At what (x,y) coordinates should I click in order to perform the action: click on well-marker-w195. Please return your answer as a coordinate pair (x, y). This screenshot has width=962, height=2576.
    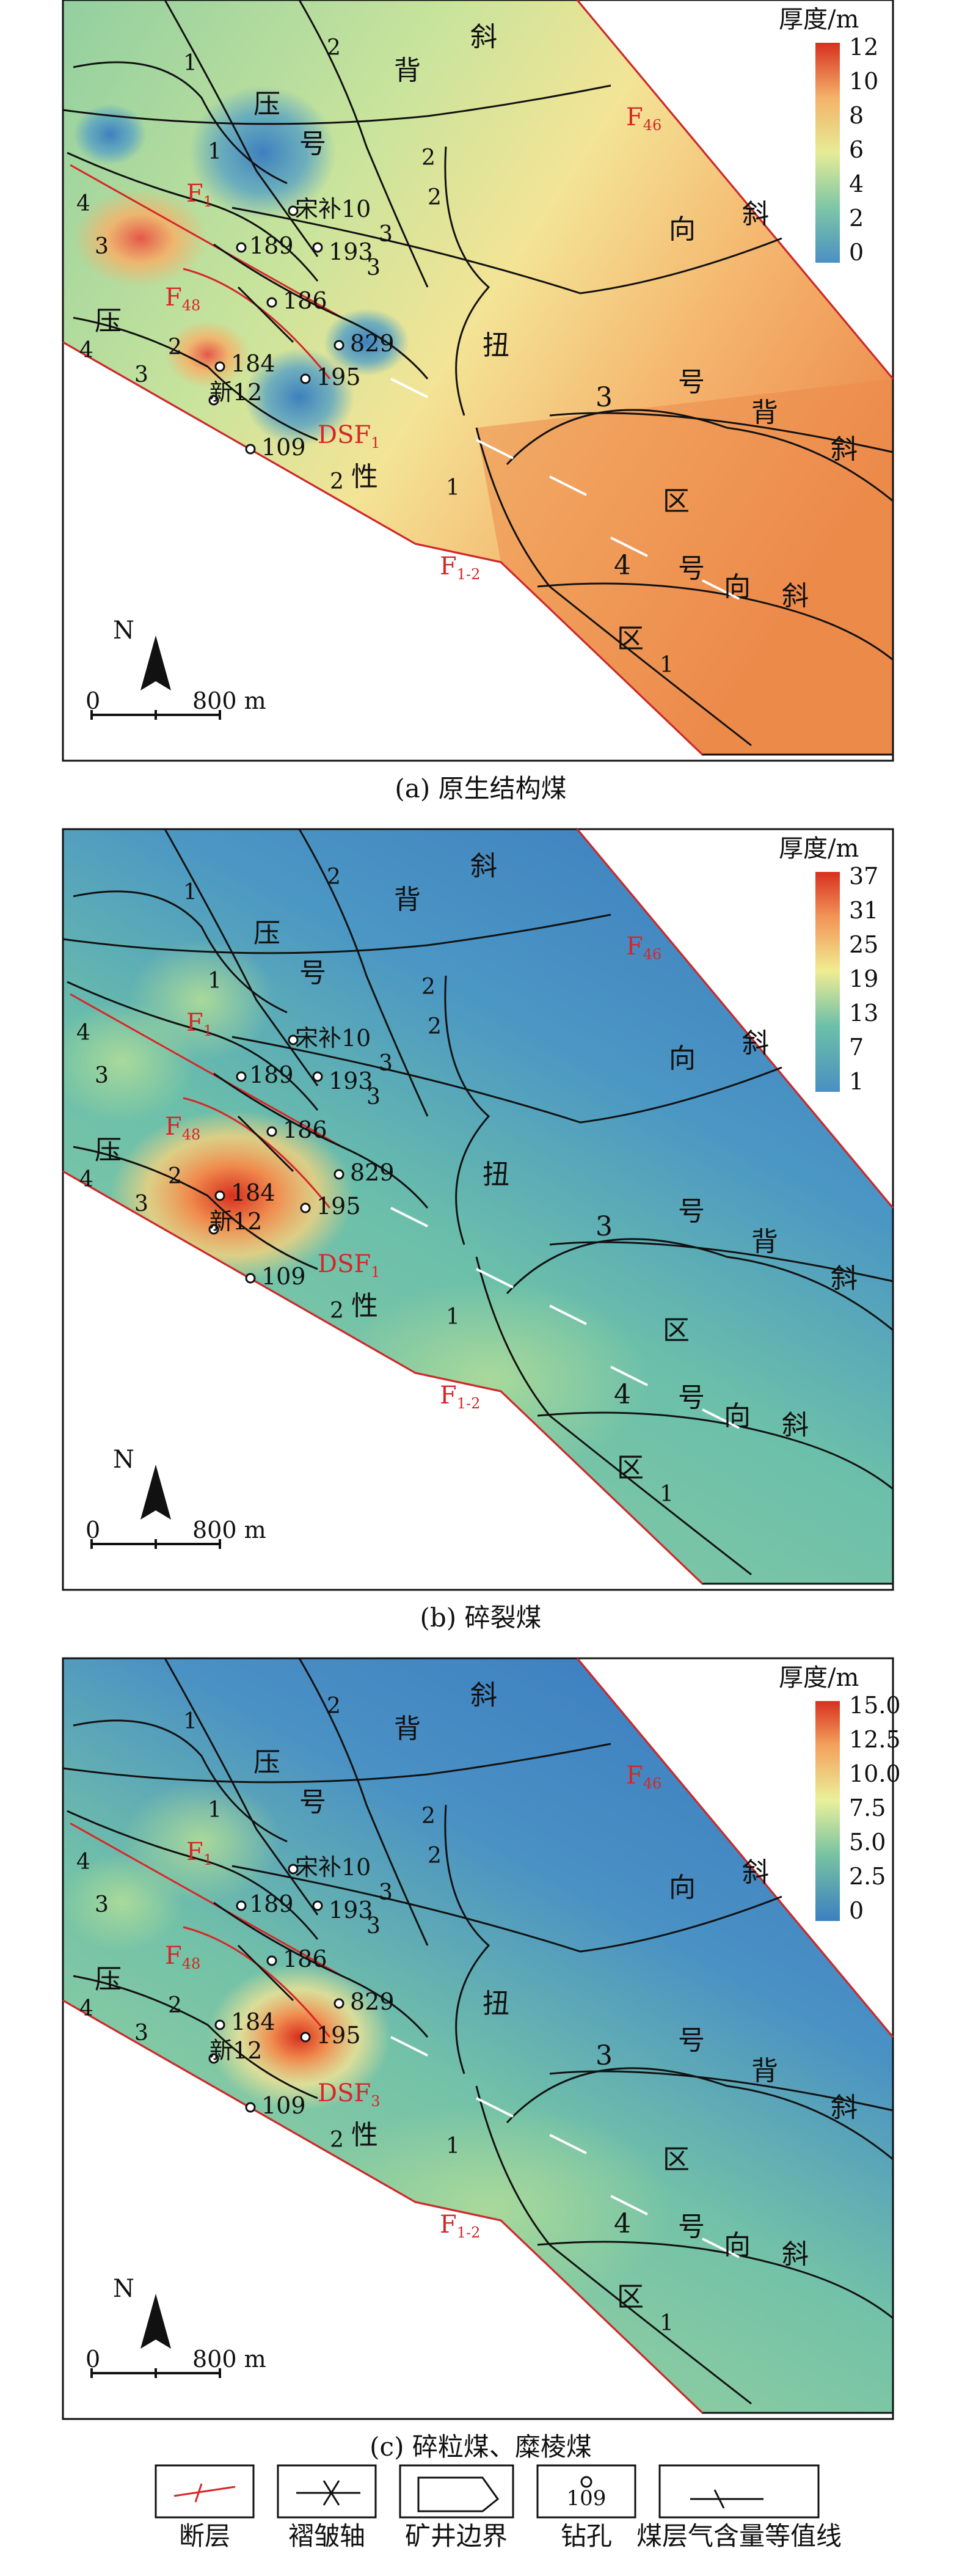
    Looking at the image, I should click on (305, 378).